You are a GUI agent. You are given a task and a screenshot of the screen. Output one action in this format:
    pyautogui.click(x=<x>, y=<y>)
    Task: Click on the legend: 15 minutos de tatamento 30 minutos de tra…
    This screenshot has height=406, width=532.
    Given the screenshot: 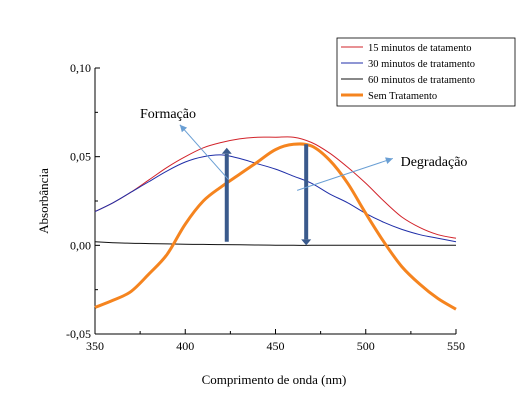 What is the action you would take?
    pyautogui.click(x=426, y=72)
    